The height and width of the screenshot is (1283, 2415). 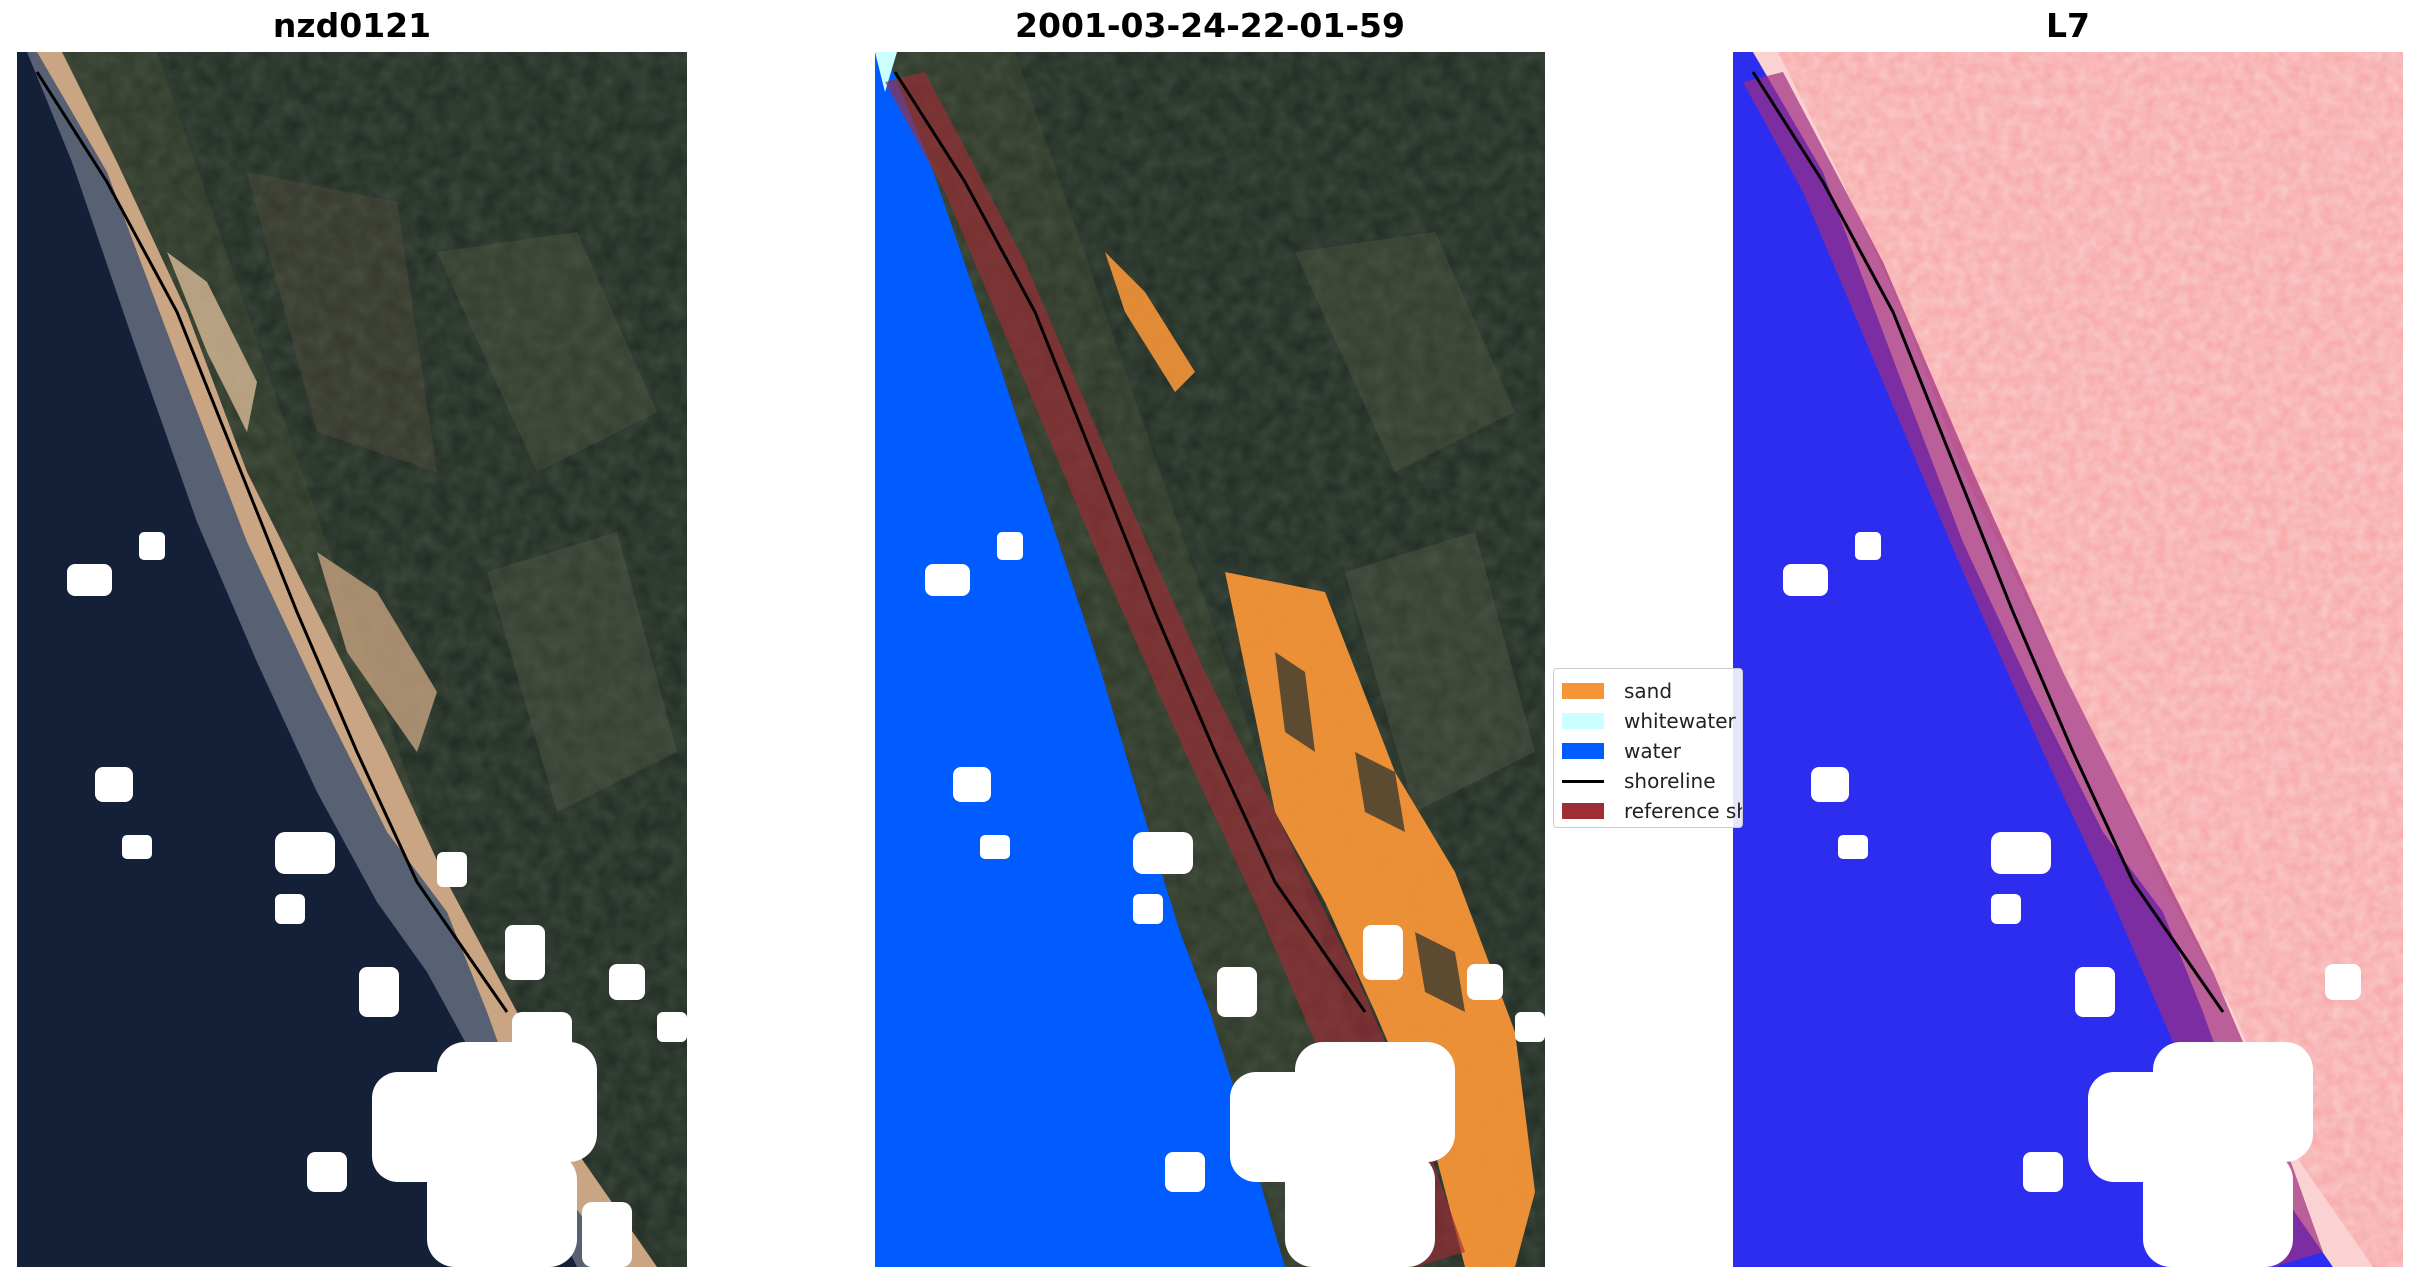 I want to click on reference-buffer-swatch, so click(x=1583, y=811).